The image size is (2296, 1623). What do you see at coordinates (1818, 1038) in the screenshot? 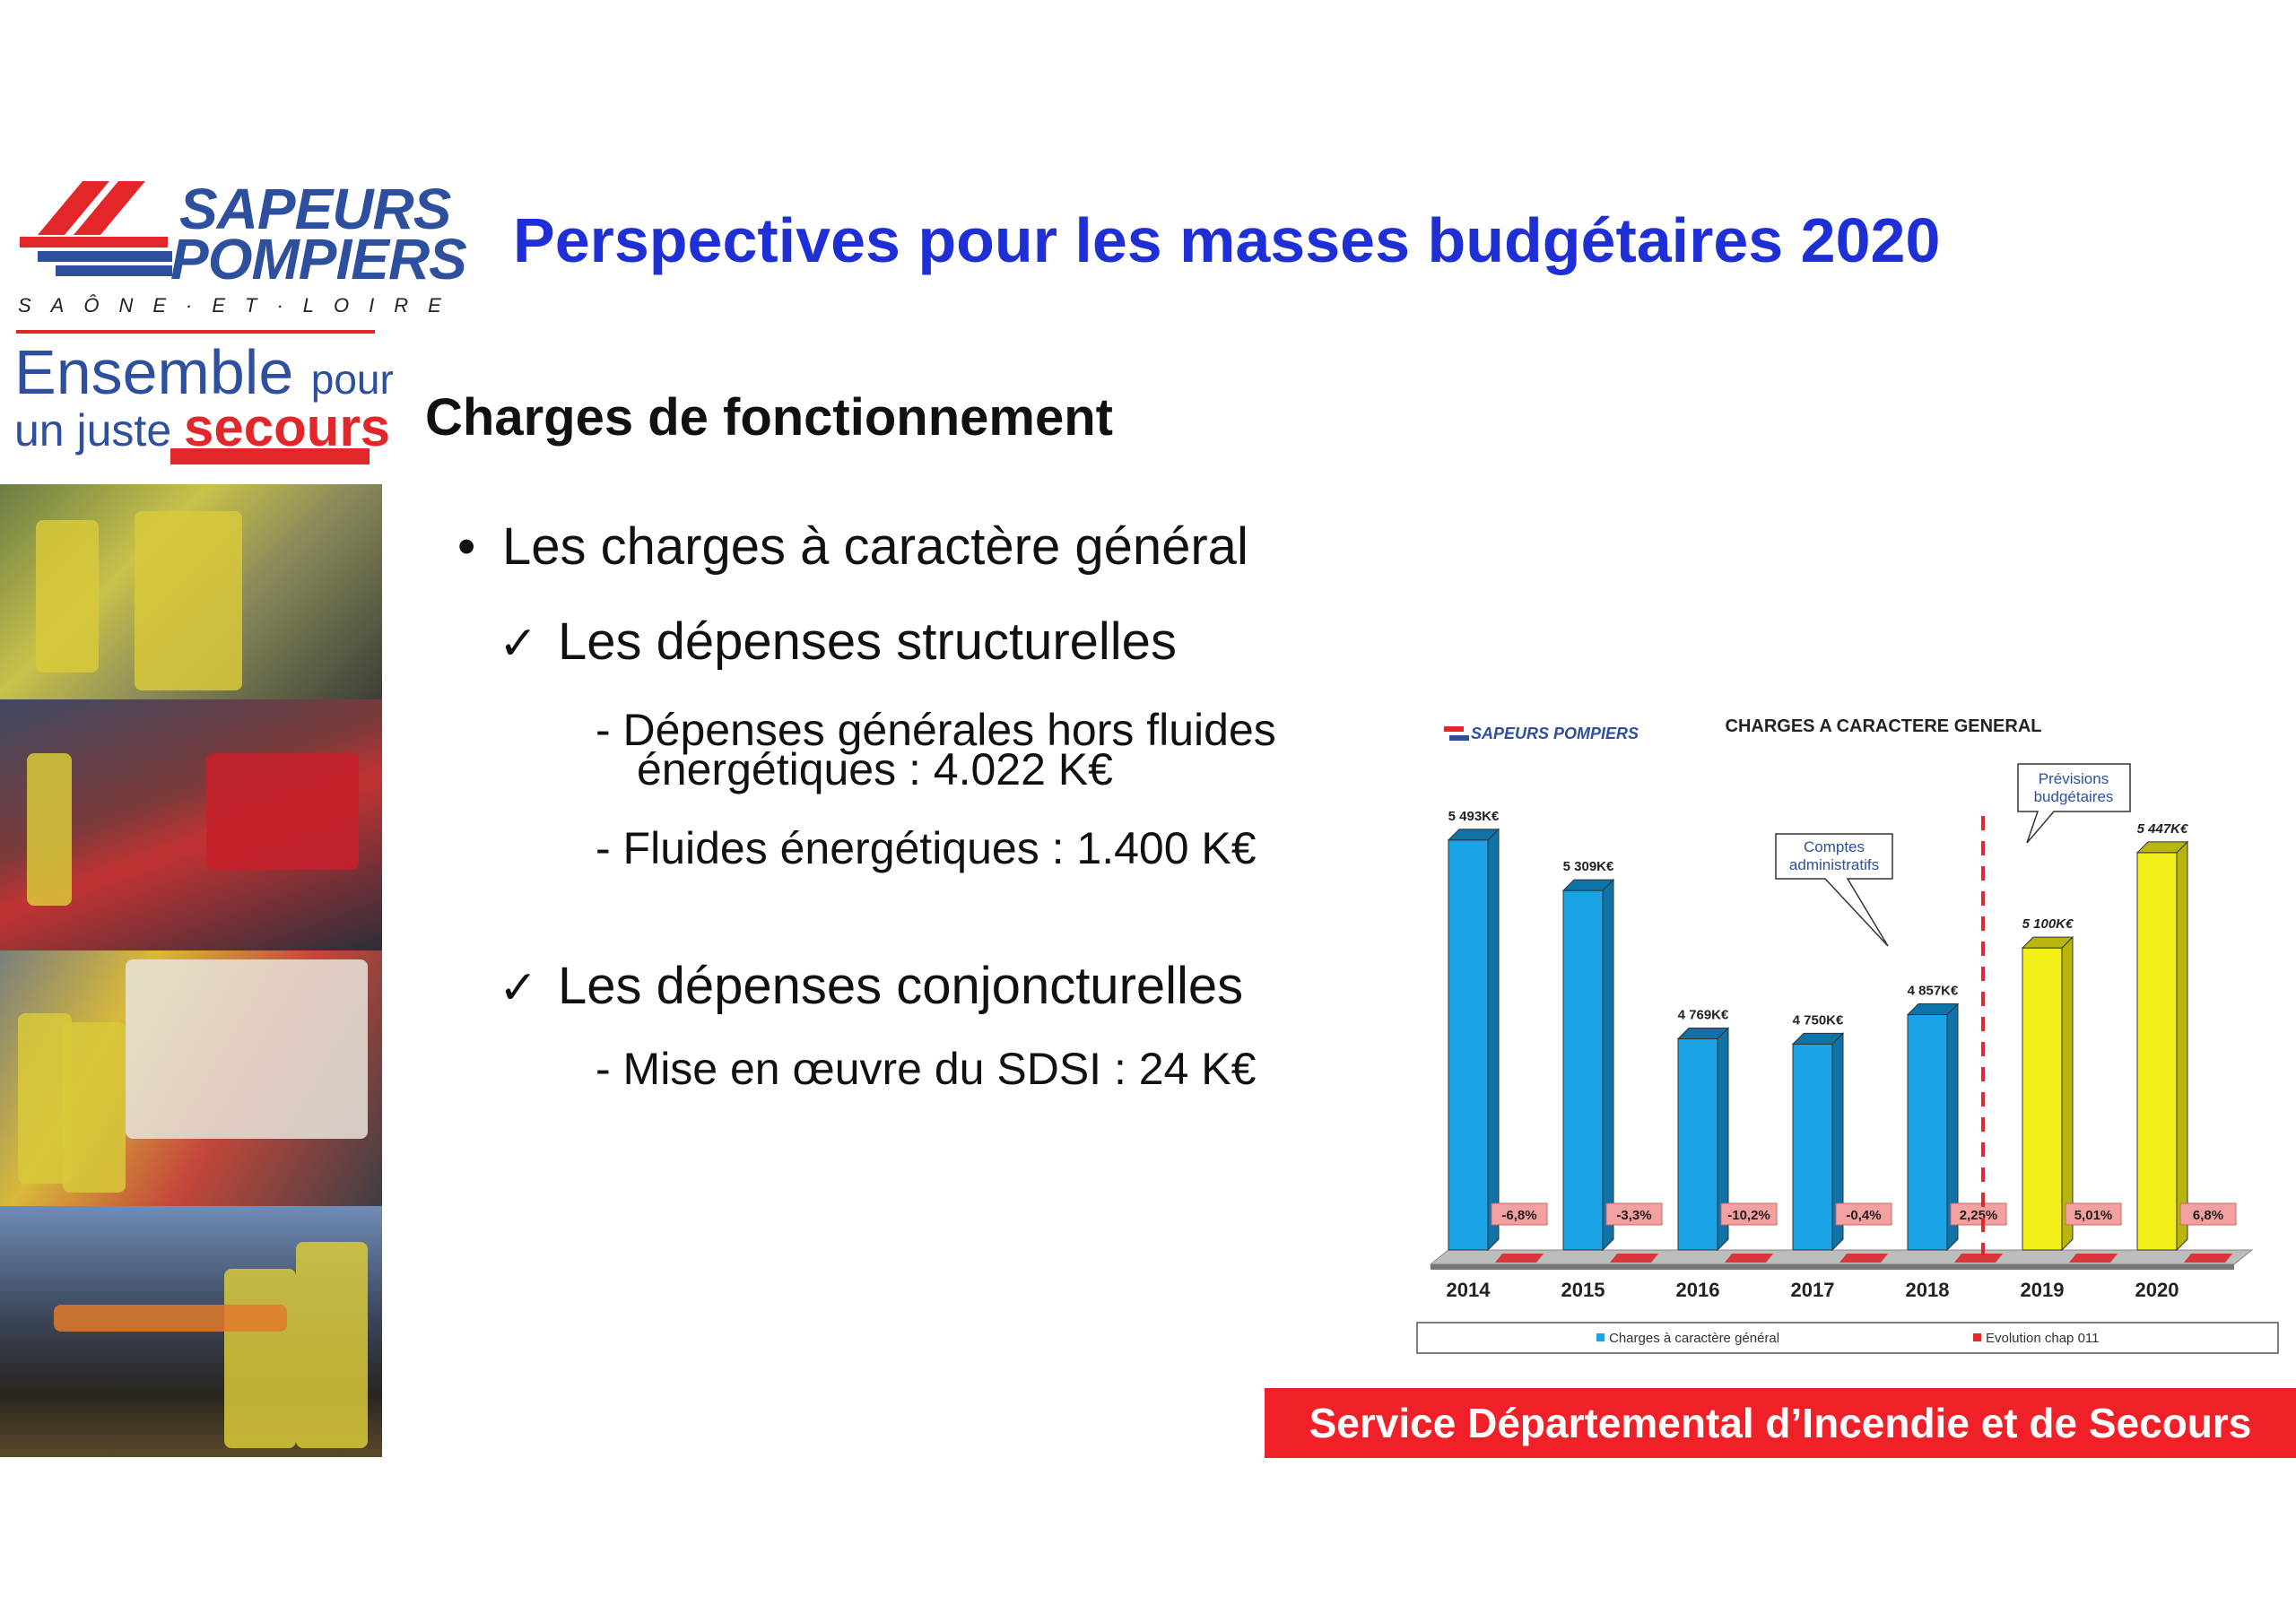
I see `bar-top-2017` at bounding box center [1818, 1038].